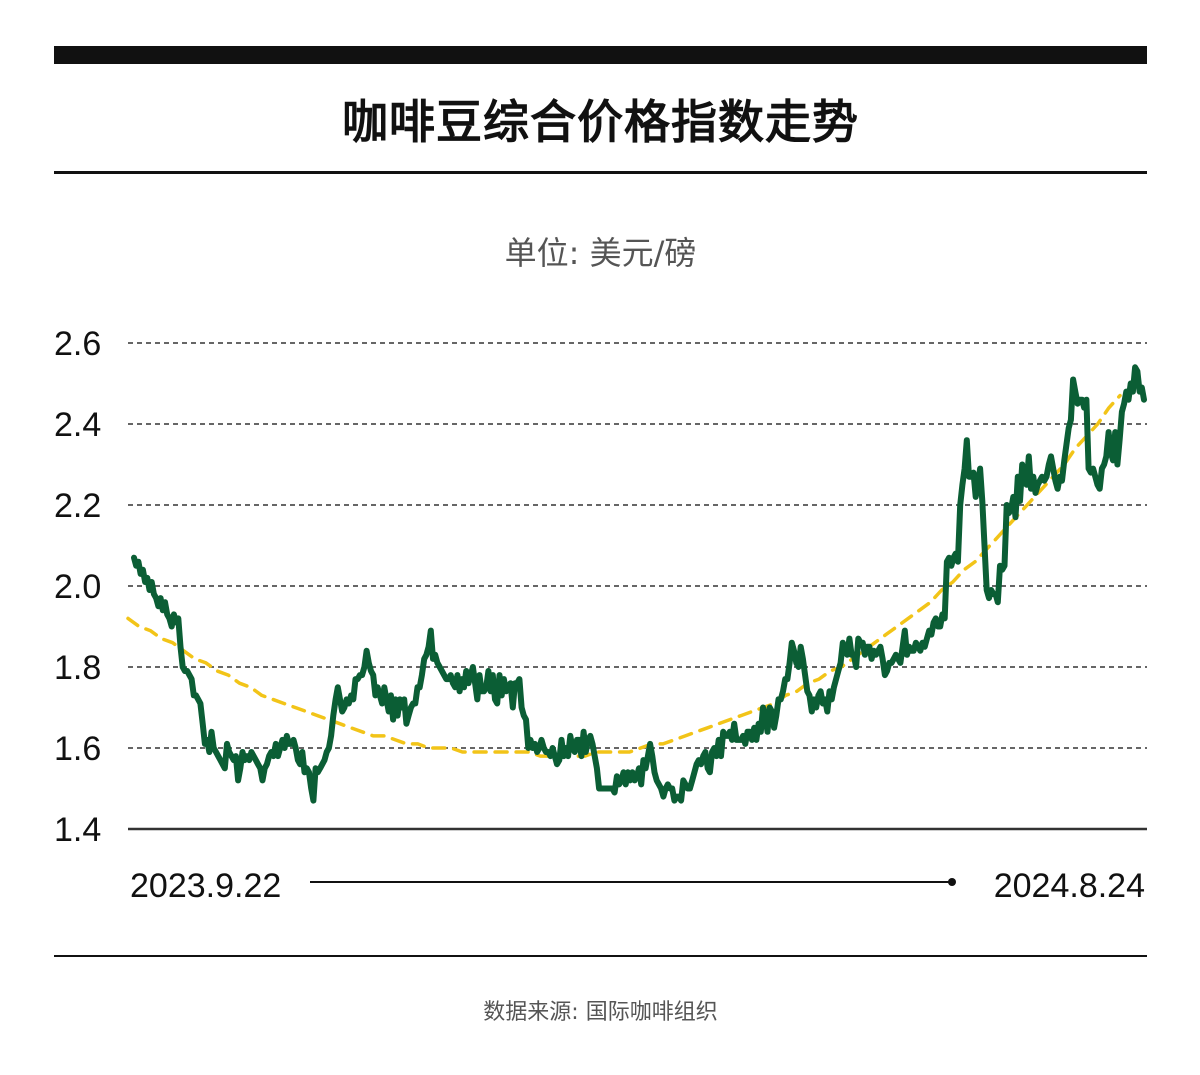  I want to click on y-tick-label: 2.6, so click(77, 344).